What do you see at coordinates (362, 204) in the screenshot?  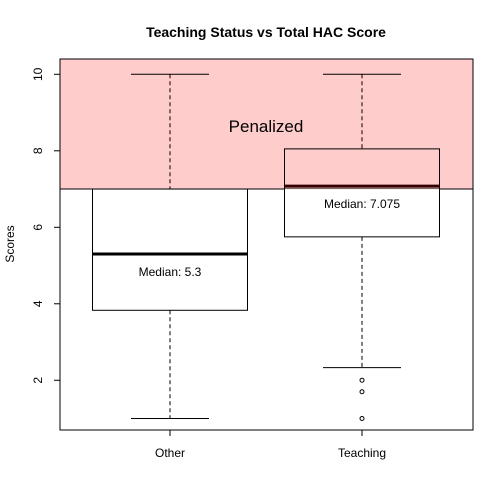 I see `median-label: Median: 7.075` at bounding box center [362, 204].